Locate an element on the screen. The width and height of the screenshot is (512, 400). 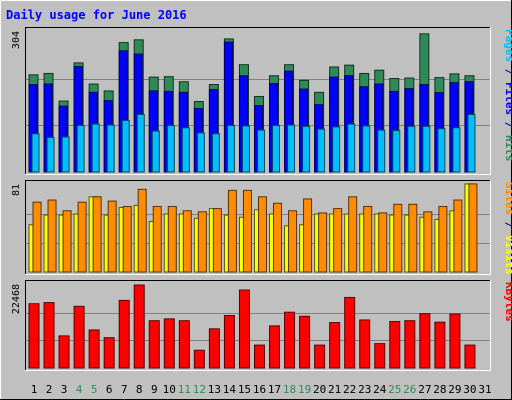
series-legend: Sites / Visits is located at coordinates (507, 228).